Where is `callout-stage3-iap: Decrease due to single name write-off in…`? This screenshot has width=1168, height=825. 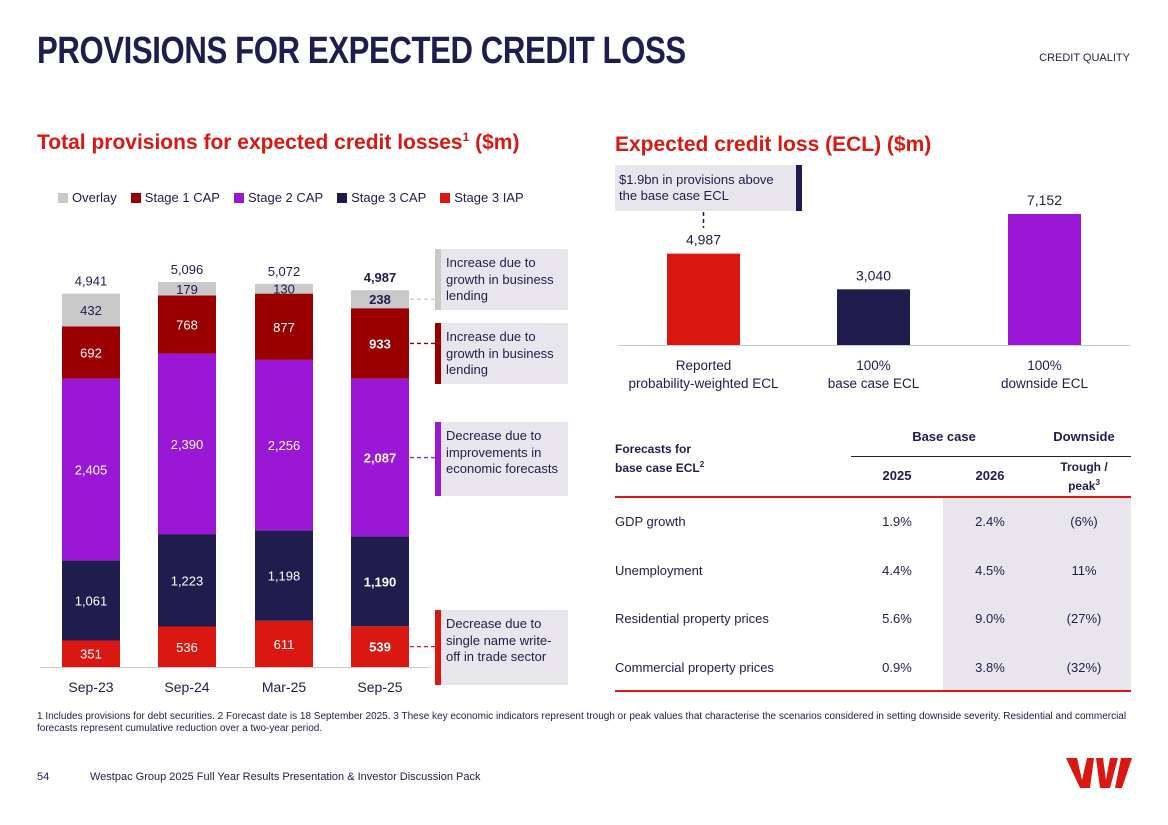
callout-stage3-iap: Decrease due to single name write-off in… is located at coordinates (501, 647).